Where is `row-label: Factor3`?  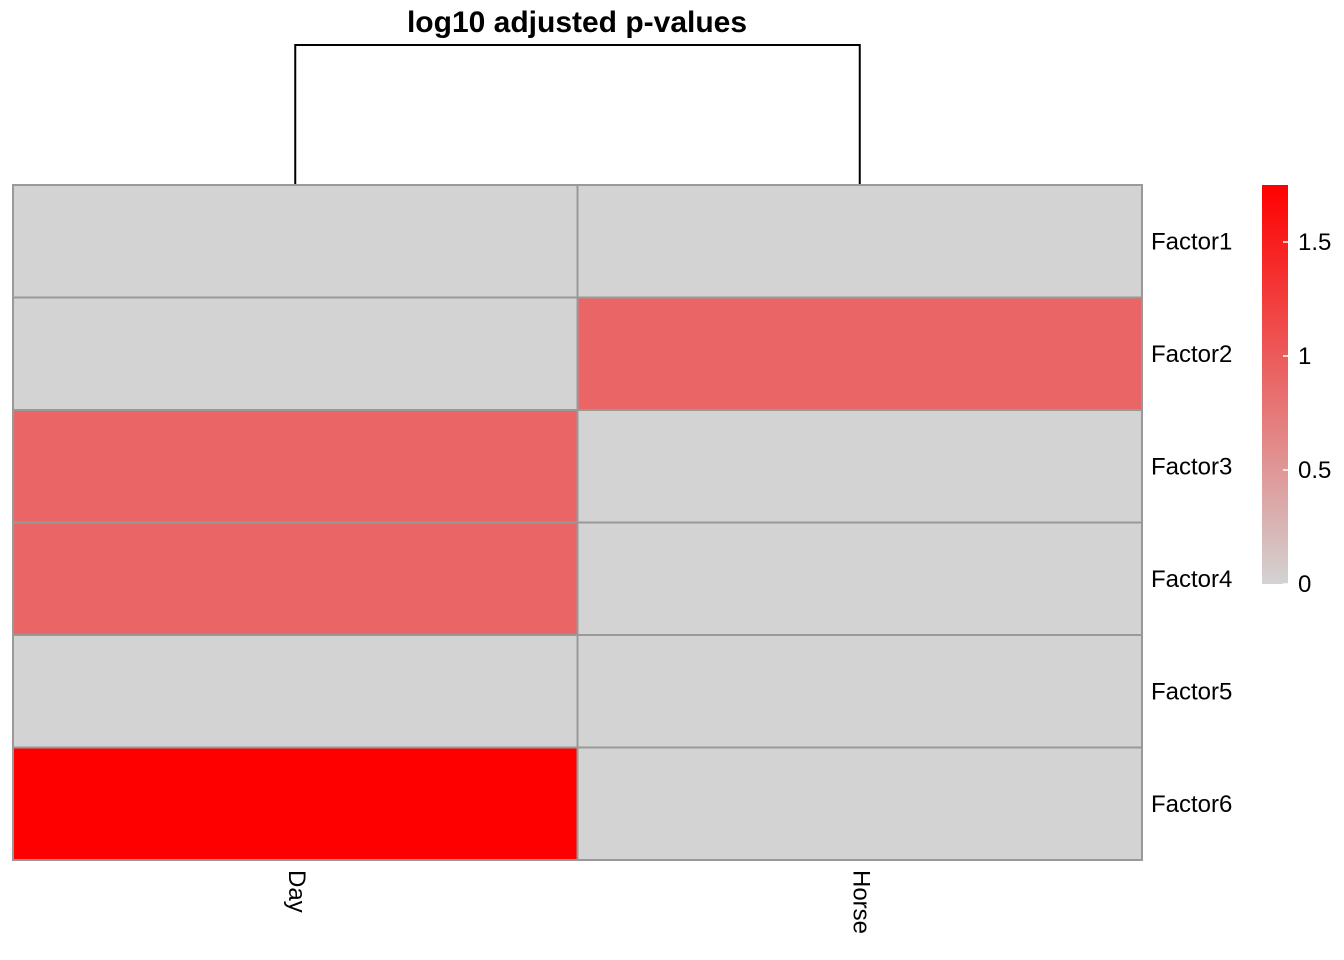 row-label: Factor3 is located at coordinates (1191, 466).